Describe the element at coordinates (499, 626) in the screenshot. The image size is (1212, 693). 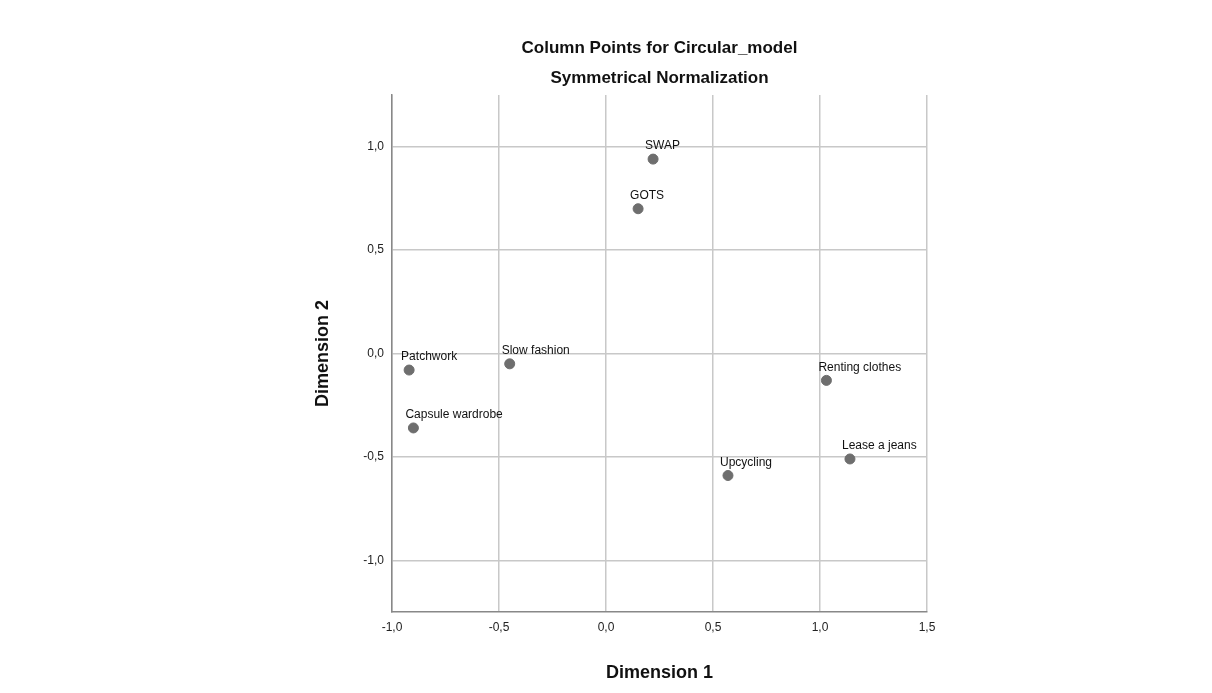
I see `x-tick-label: -0,5` at that location.